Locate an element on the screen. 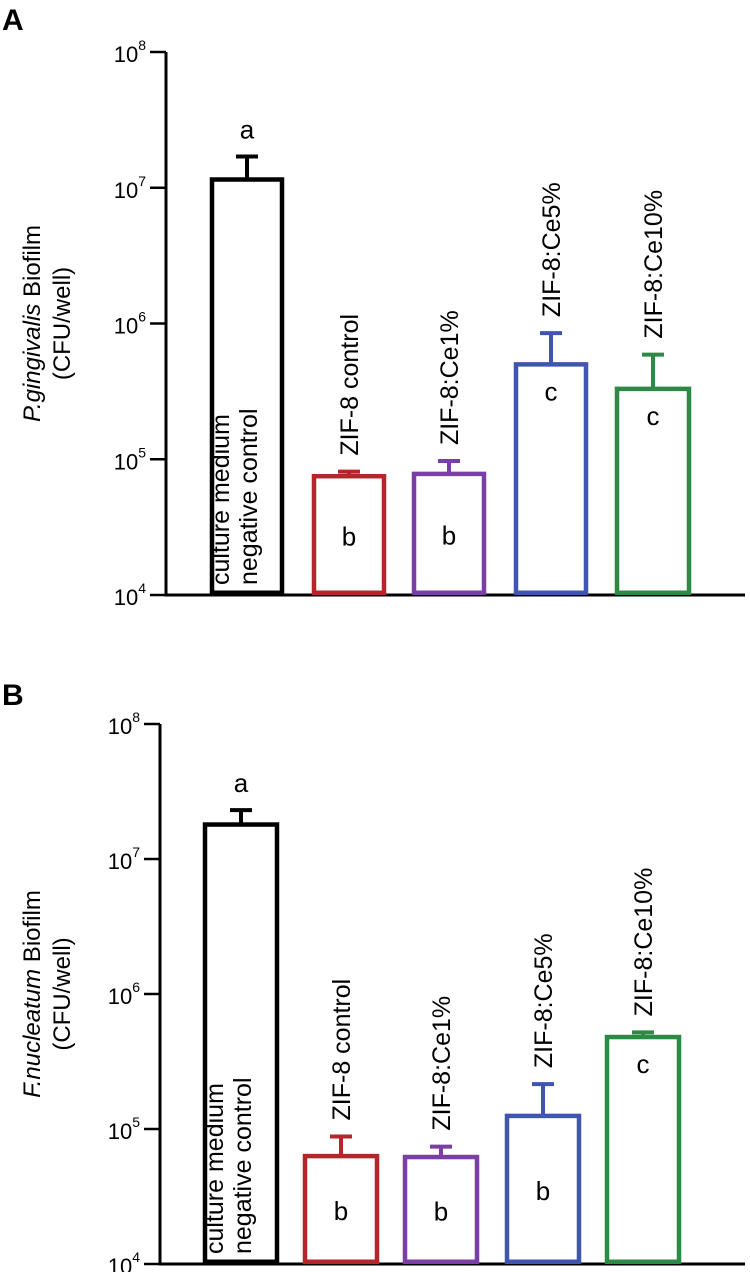 Image resolution: width=750 pixels, height=1272 pixels. panel-letter: A is located at coordinates (13, 20).